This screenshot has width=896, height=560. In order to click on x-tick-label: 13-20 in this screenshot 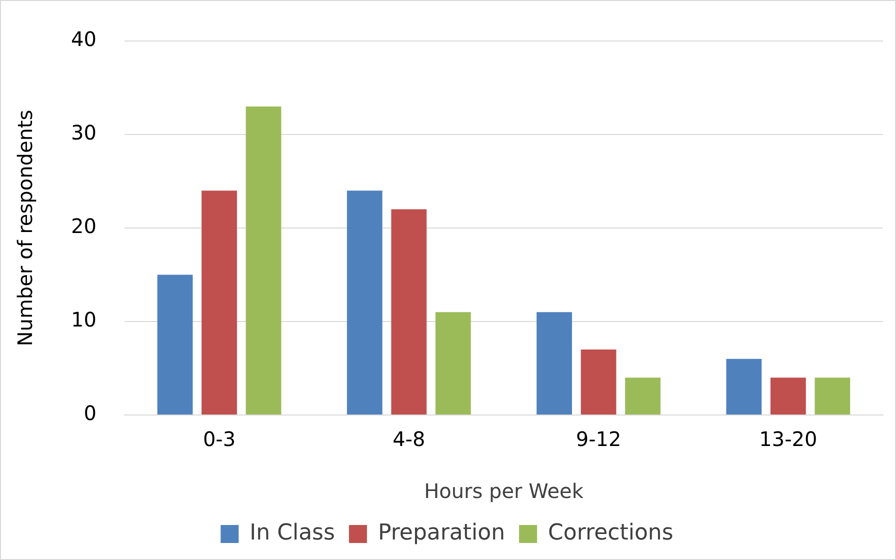, I will do `click(788, 439)`.